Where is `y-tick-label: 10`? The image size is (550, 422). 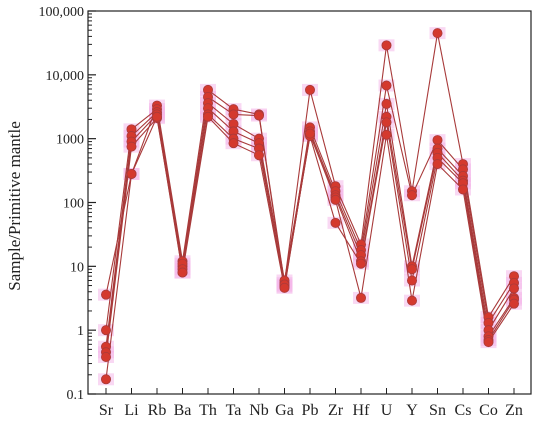 y-tick-label: 10 is located at coordinates (77, 267).